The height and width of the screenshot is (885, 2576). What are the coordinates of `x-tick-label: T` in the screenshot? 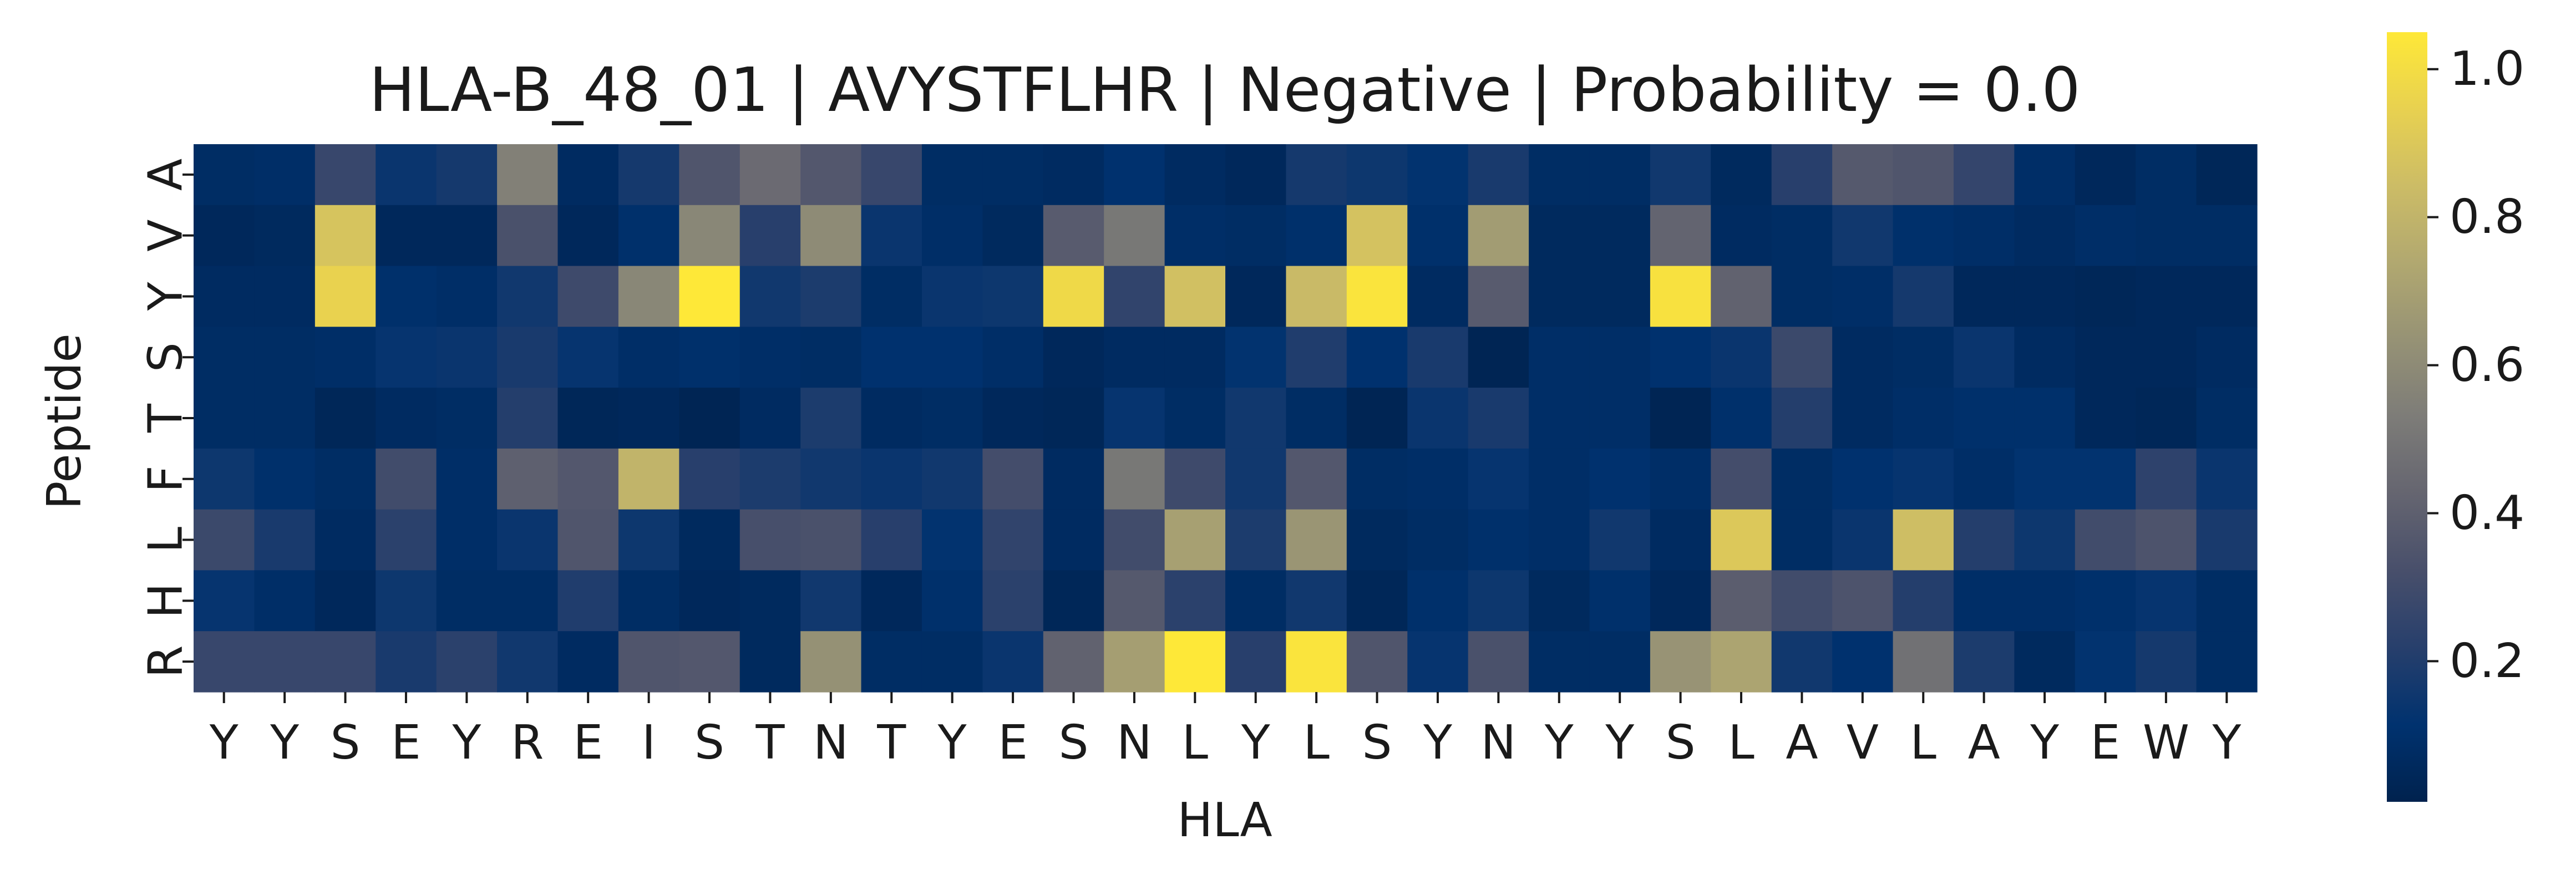 It's located at (770, 742).